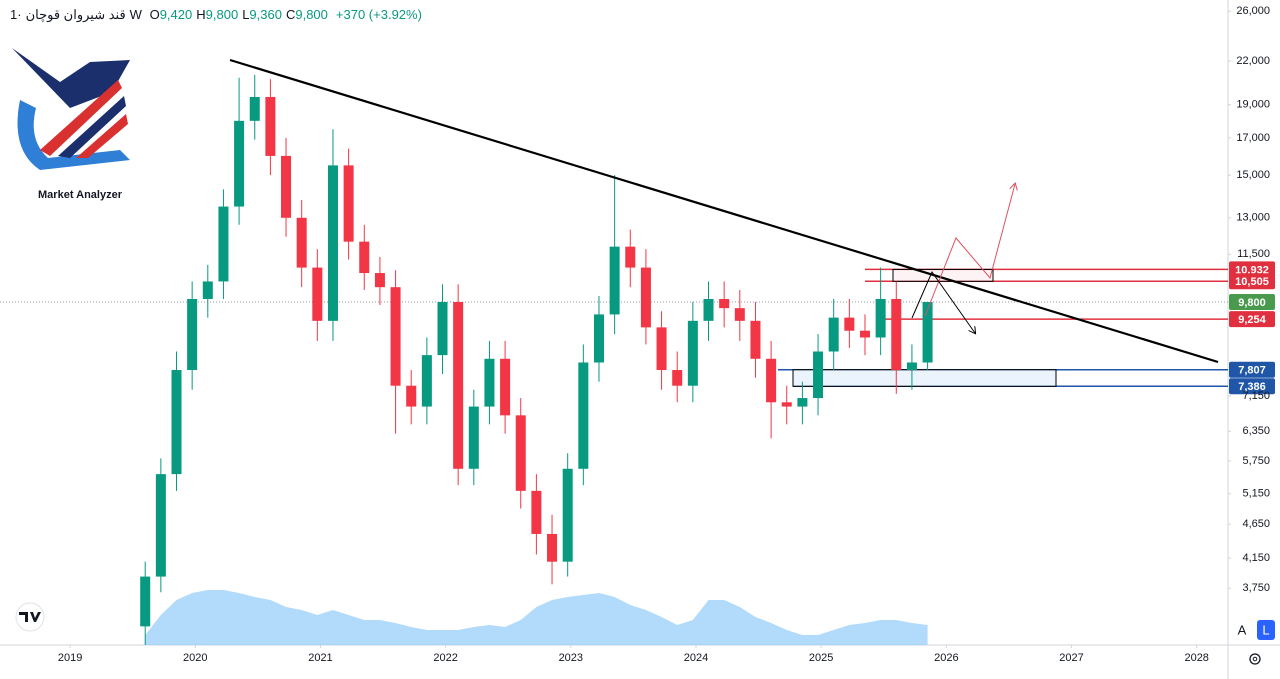  I want to click on ohlc-value: 9,420, so click(176, 14).